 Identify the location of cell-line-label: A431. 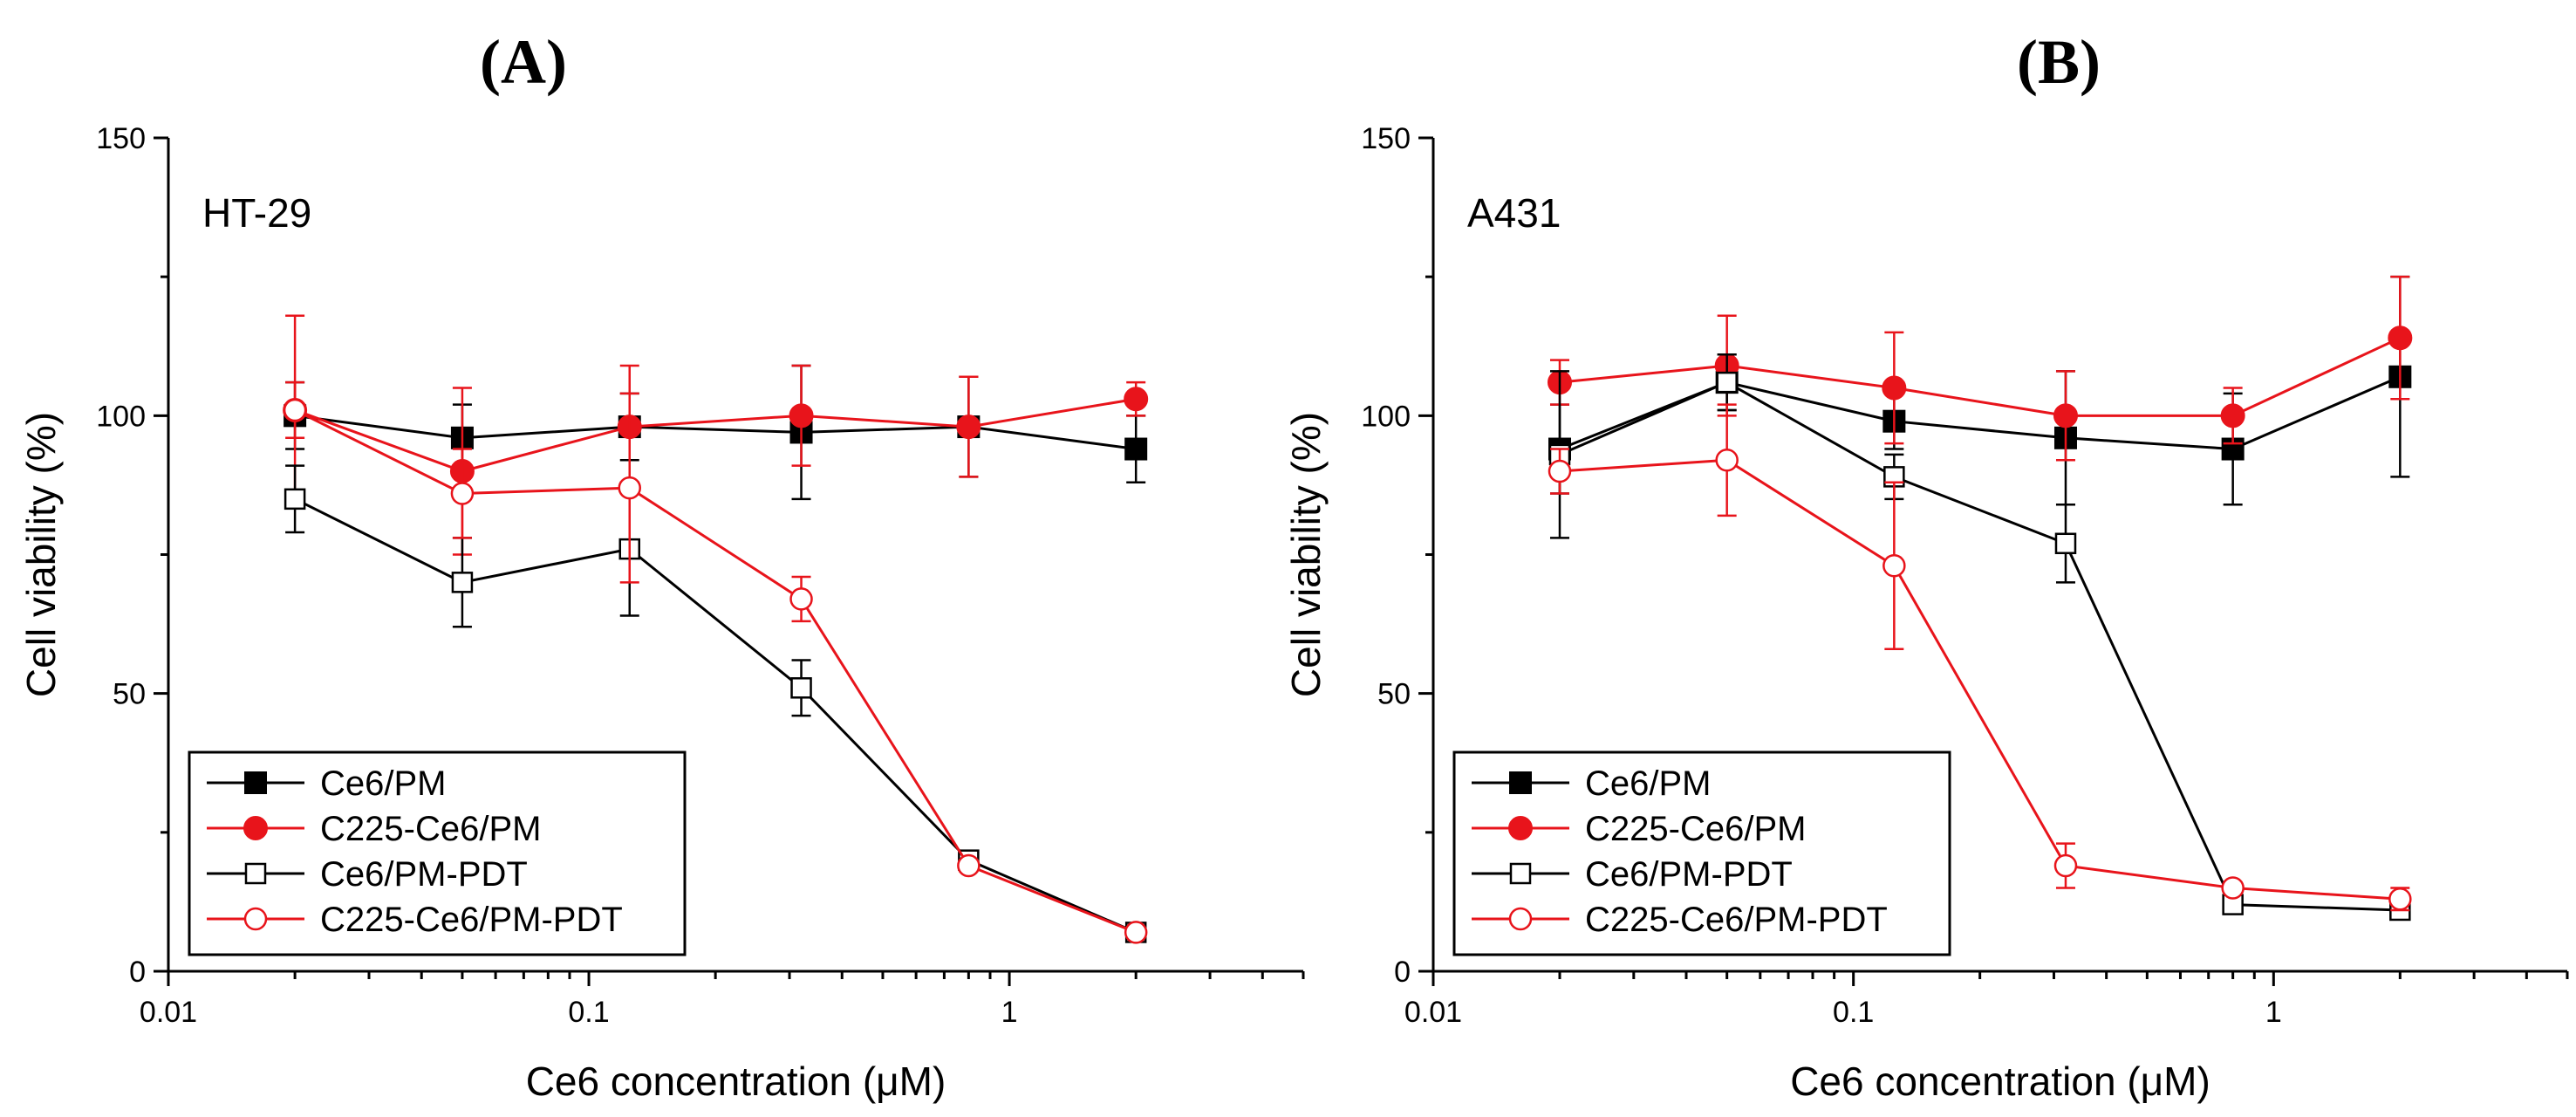
(1514, 213).